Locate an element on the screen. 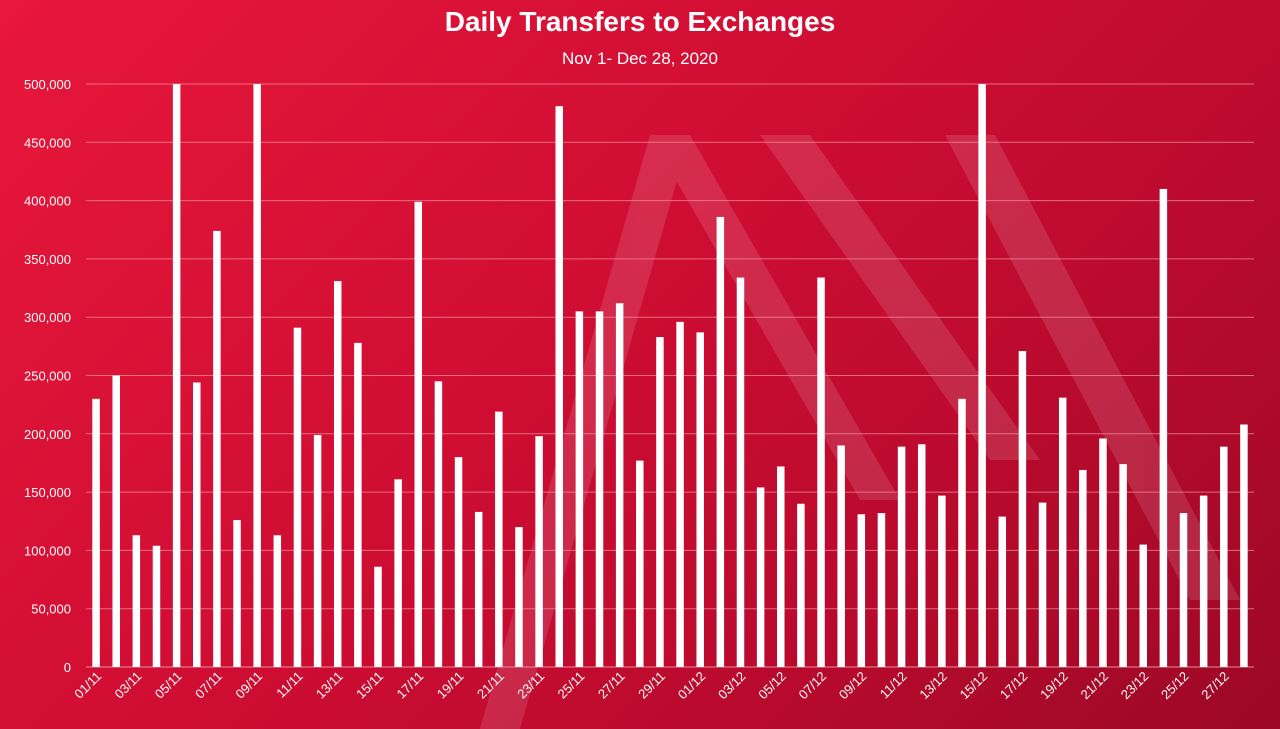  x-tick-label: 05/11 is located at coordinates (168, 685).